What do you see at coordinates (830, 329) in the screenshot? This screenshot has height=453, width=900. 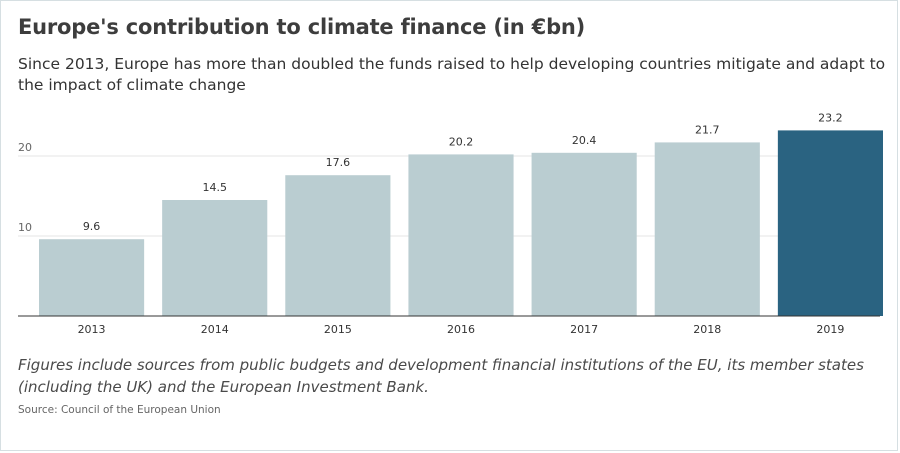 I see `x-tick-label: 2019` at bounding box center [830, 329].